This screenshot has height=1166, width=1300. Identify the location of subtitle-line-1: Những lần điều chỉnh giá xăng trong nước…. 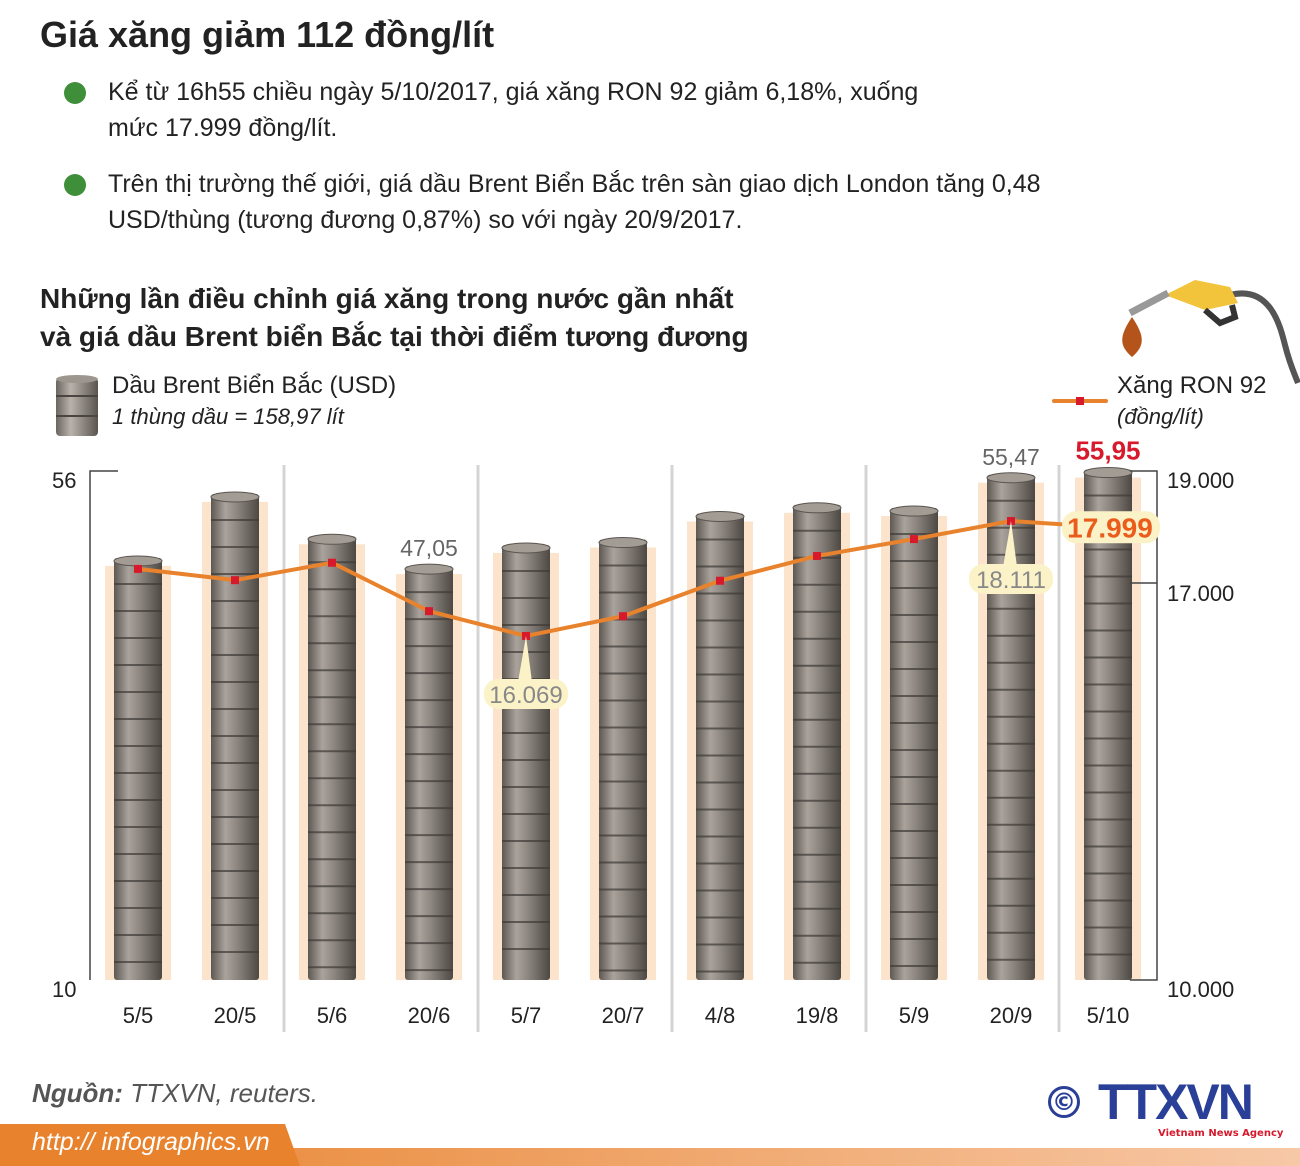
(387, 298).